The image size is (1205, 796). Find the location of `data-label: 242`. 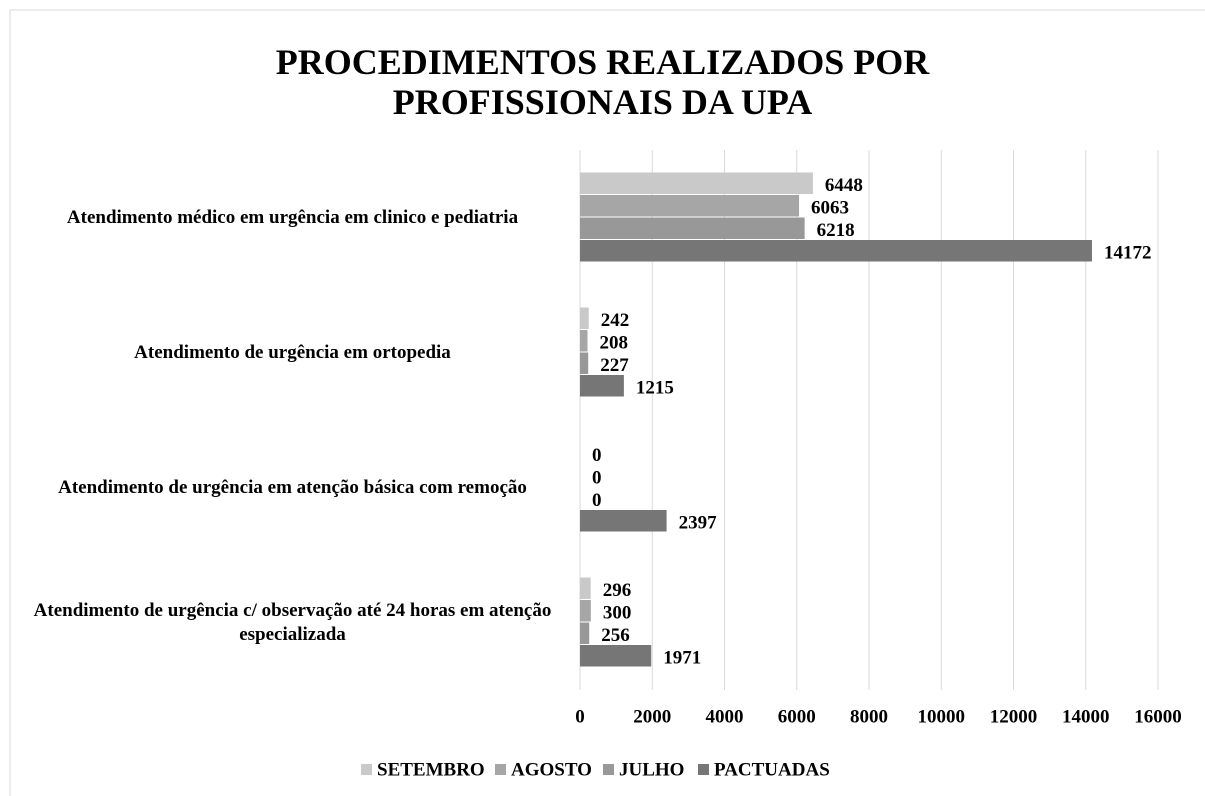

data-label: 242 is located at coordinates (615, 320).